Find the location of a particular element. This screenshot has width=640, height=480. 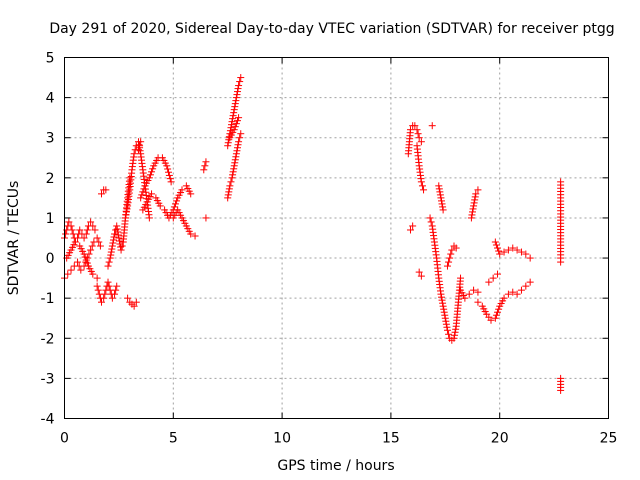

y-tick-label: -3 is located at coordinates (48, 379).